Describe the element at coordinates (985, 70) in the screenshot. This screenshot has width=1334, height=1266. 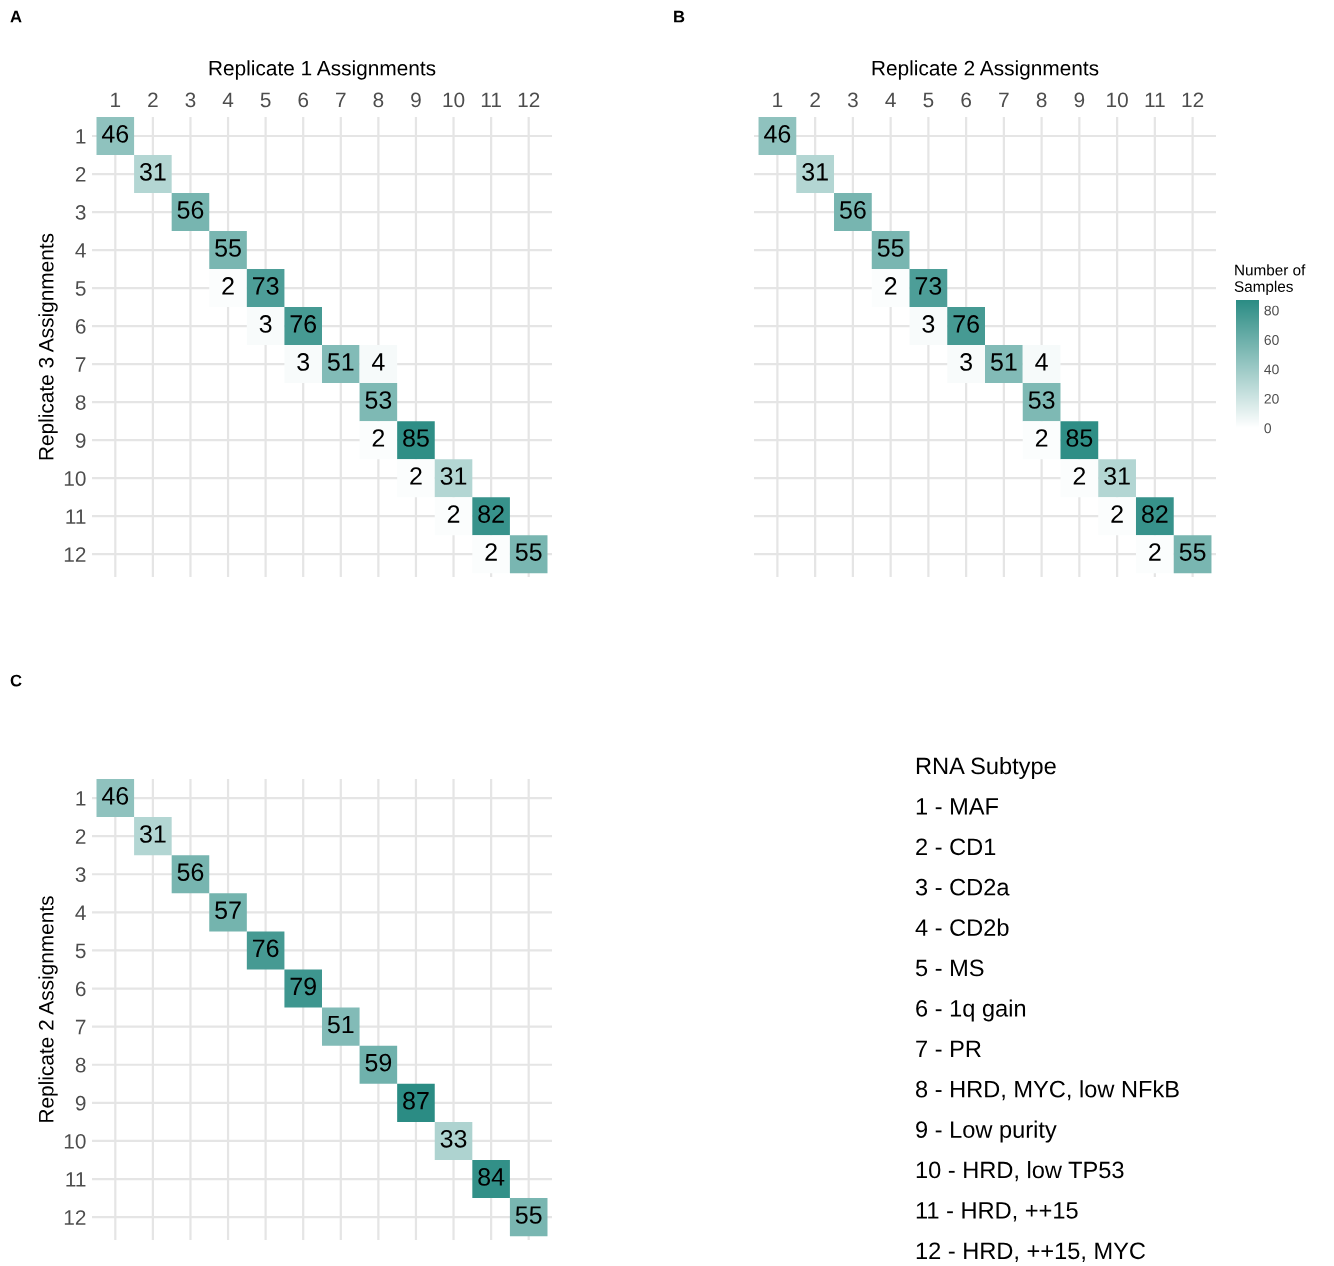
I see `chart-title: Replicate 2 Assignments` at that location.